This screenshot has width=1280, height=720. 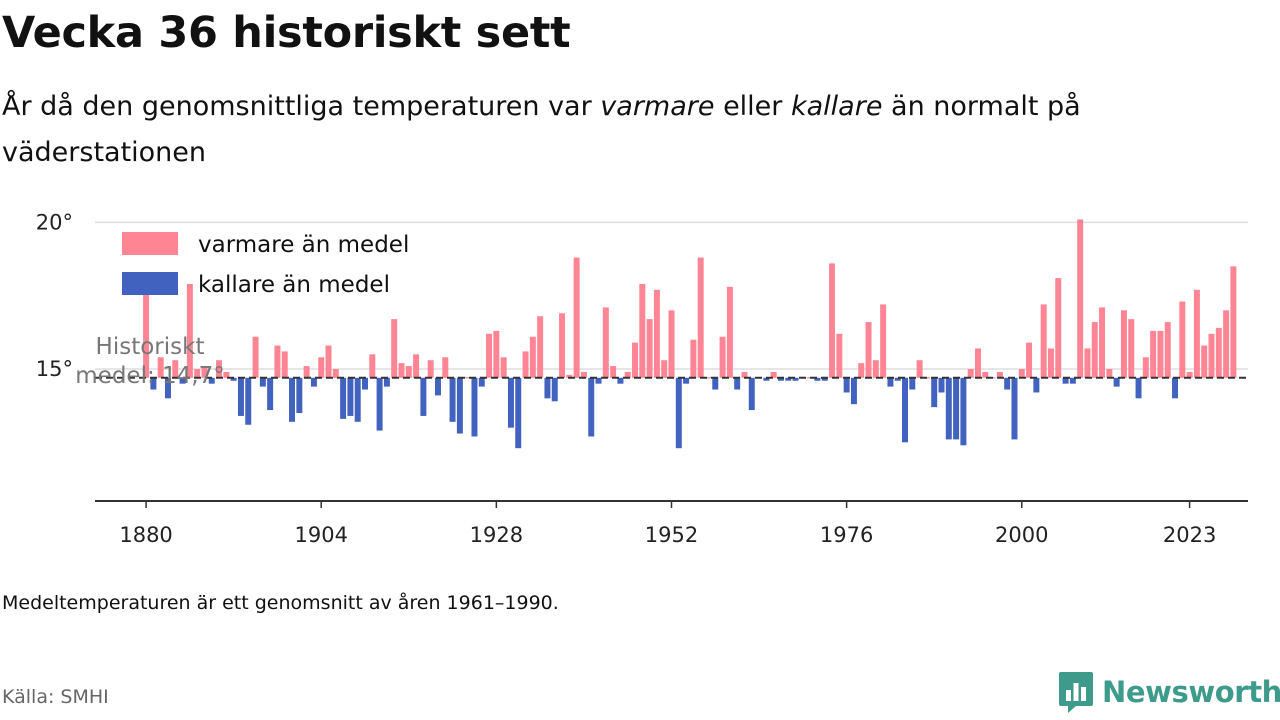 What do you see at coordinates (620, 380) in the screenshot?
I see `bar-1945` at bounding box center [620, 380].